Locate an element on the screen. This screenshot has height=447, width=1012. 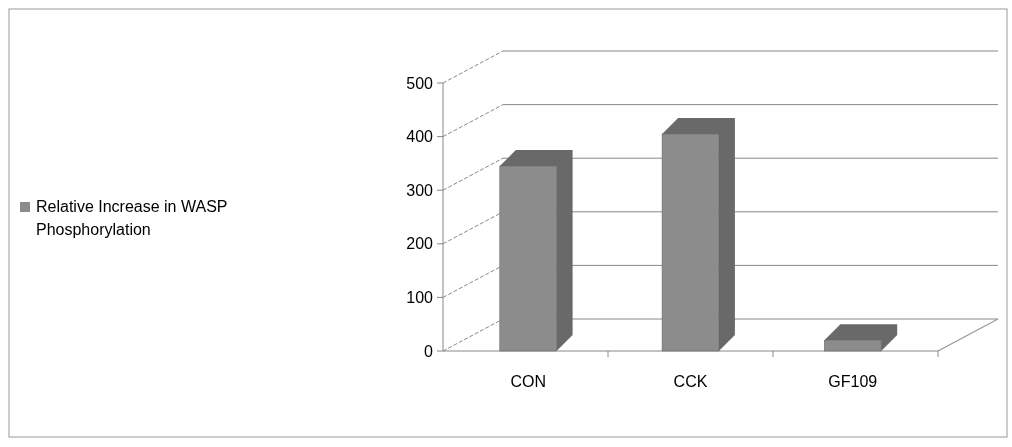
legend-label: Relative Increase in WASP Phosphorylation is located at coordinates (132, 218).